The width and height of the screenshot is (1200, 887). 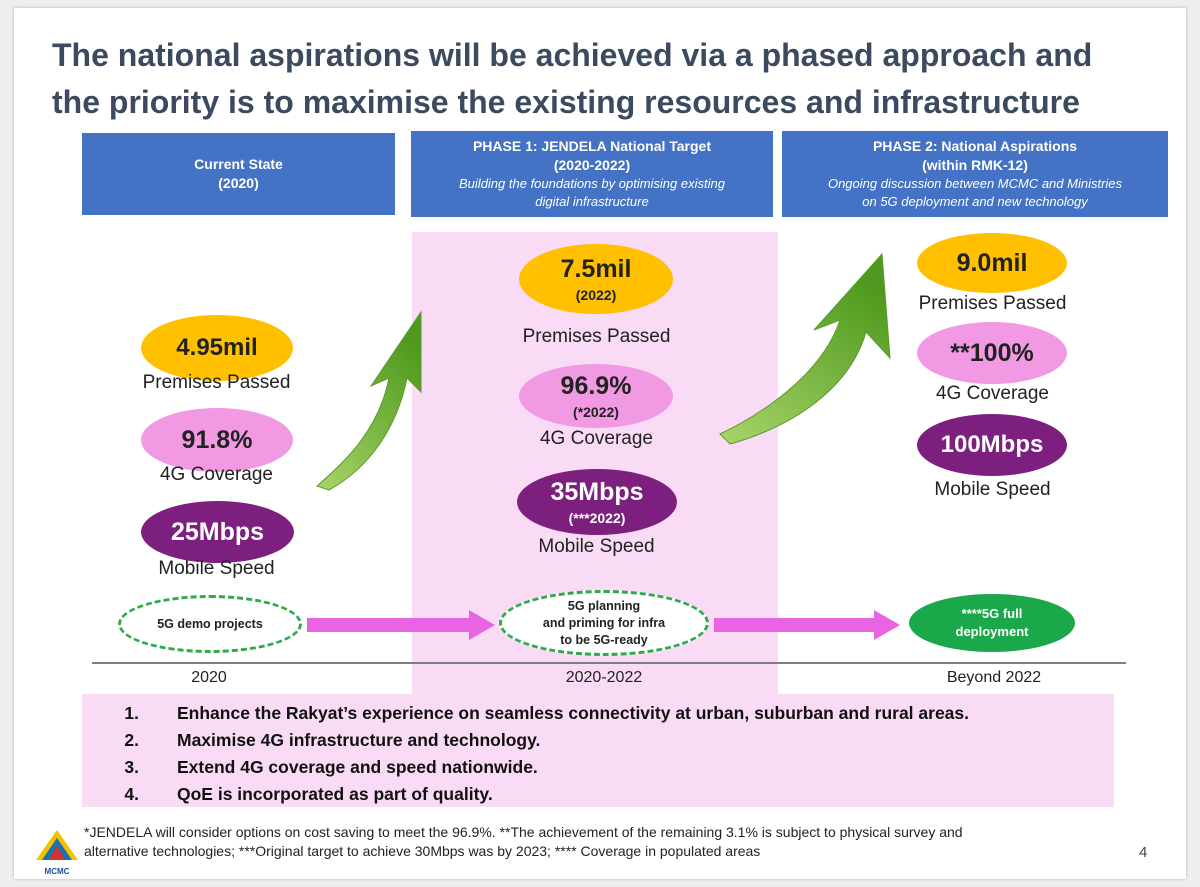 I want to click on timeline-label-phase2: Beyond 2022, so click(x=994, y=677).